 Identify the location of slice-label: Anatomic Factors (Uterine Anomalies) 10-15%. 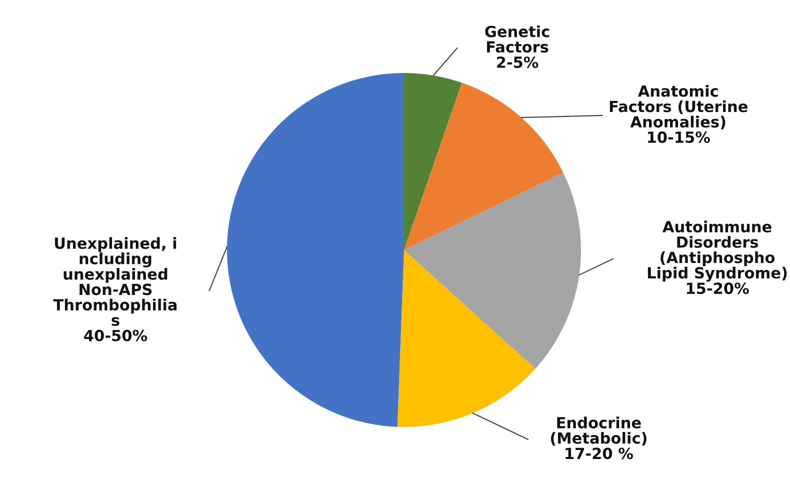
(679, 114).